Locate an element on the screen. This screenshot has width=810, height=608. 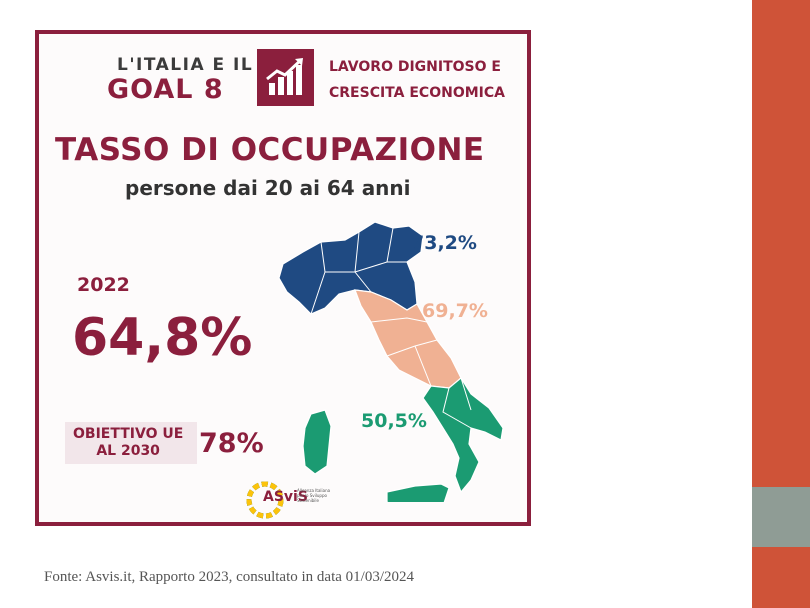
asvis-logo-ring is located at coordinates (265, 500).